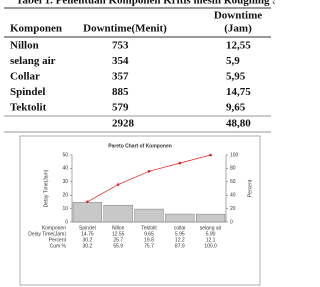  What do you see at coordinates (118, 246) in the screenshot?
I see `row-value: 55.9` at bounding box center [118, 246].